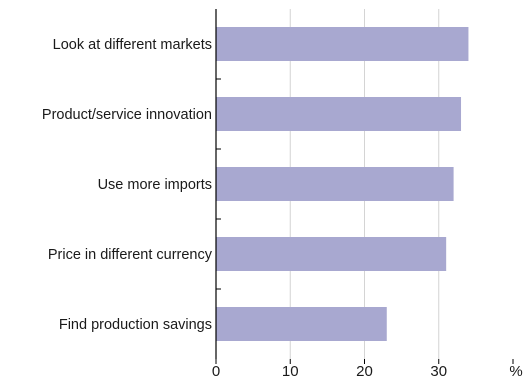  Describe the element at coordinates (438, 371) in the screenshot. I see `x-tick-label-30: 30` at that location.